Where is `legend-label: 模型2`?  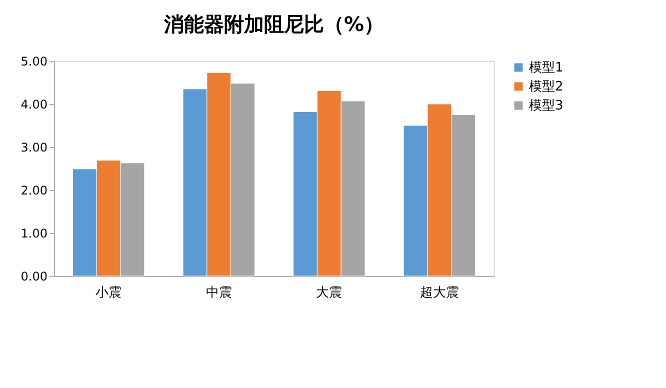
legend-label: 模型2 is located at coordinates (546, 87).